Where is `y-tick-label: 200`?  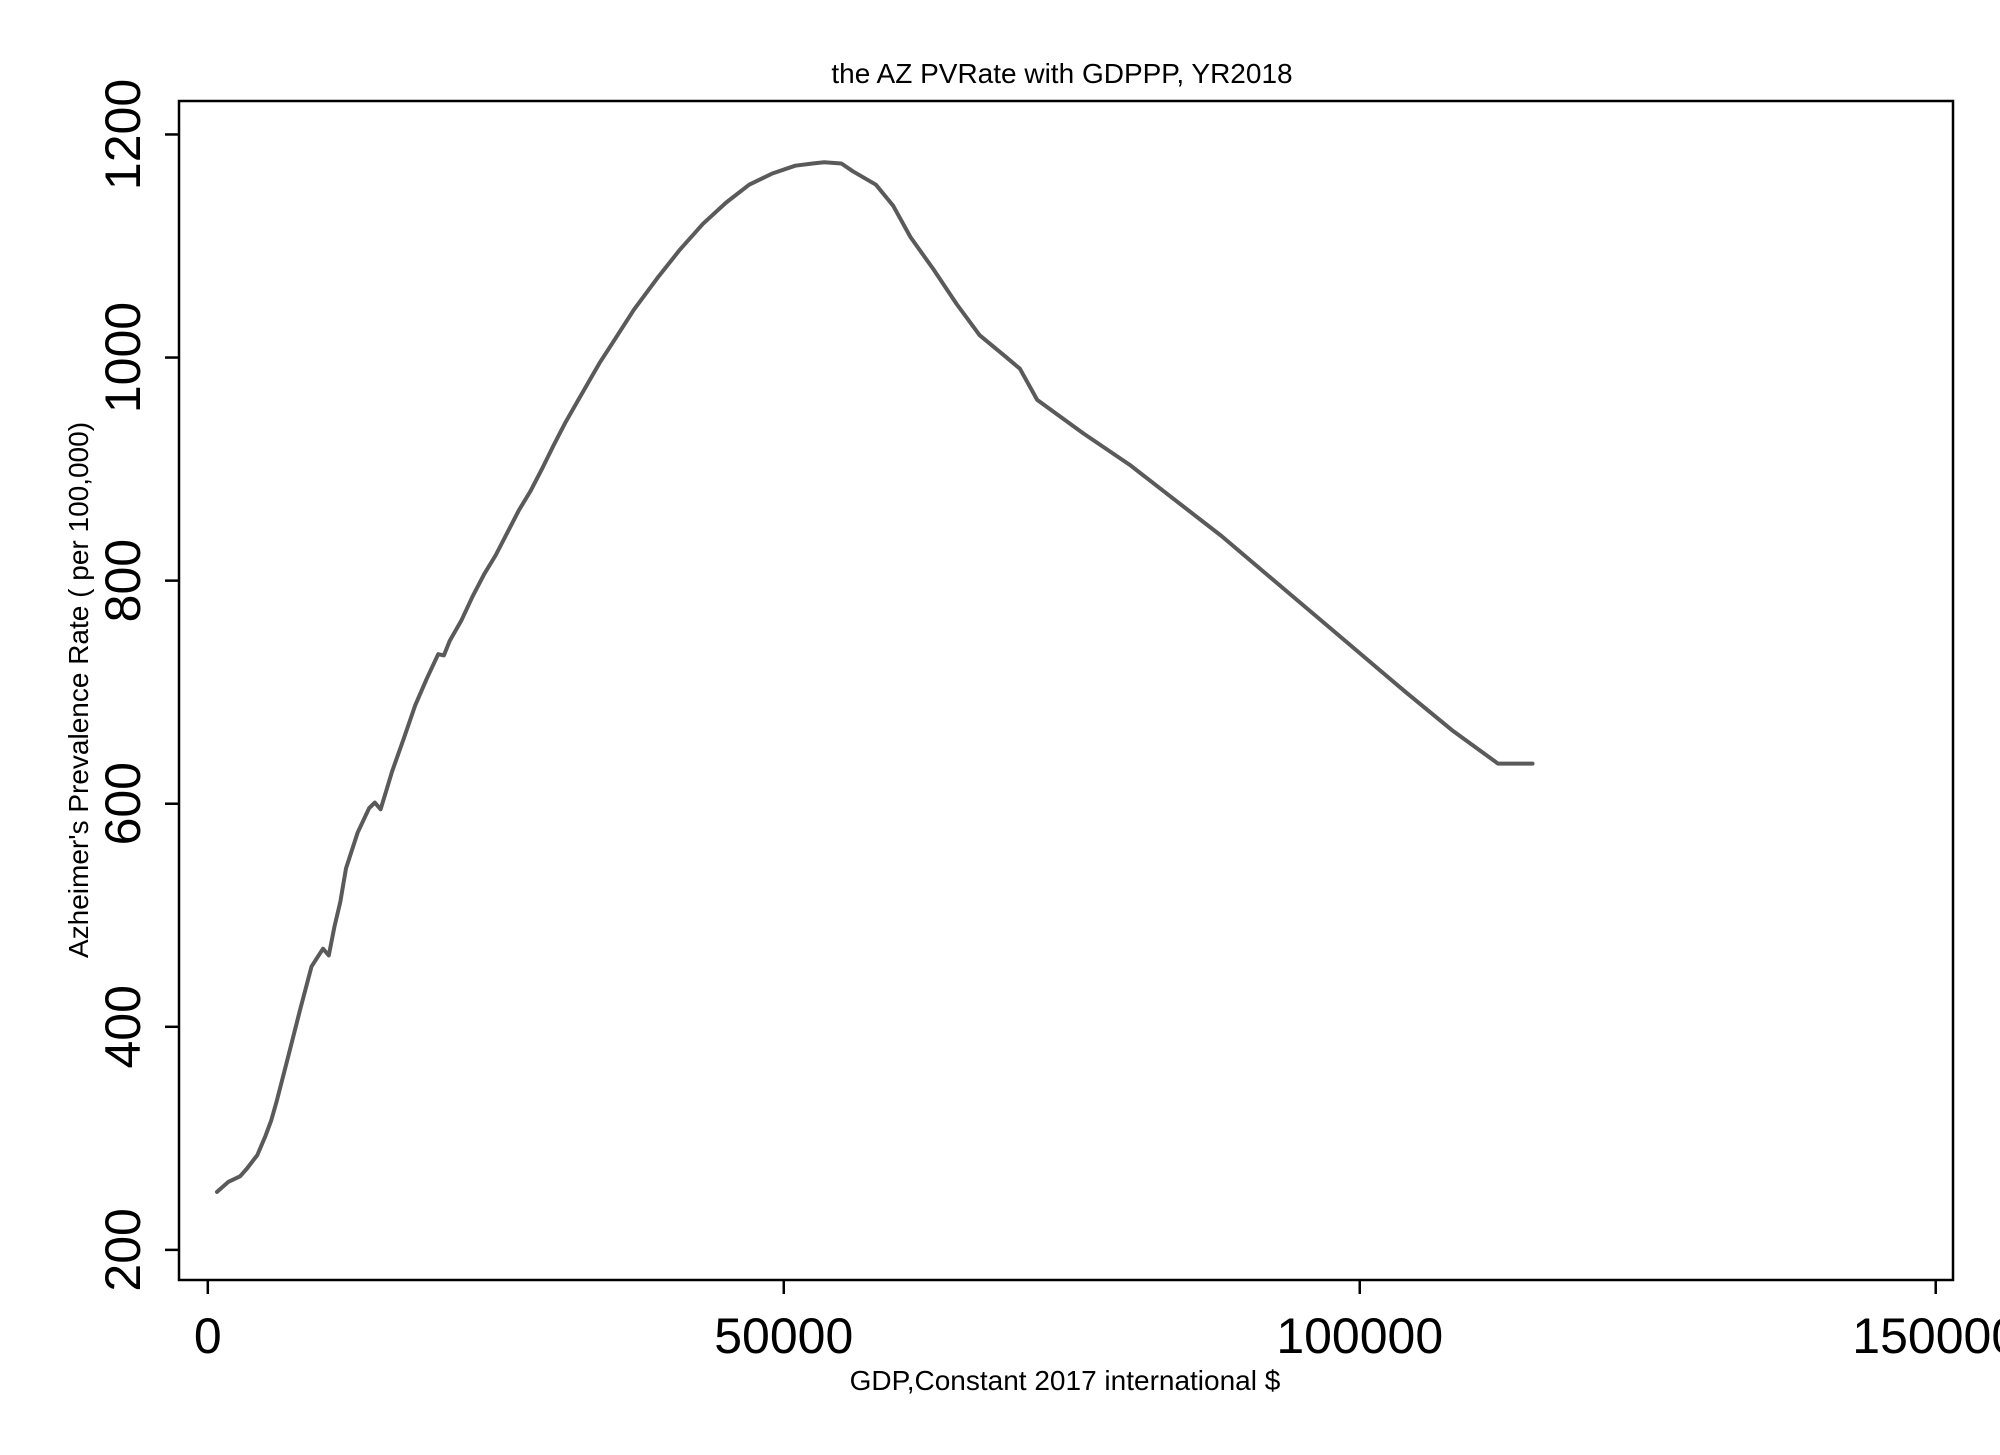
y-tick-label: 200 is located at coordinates (123, 1249).